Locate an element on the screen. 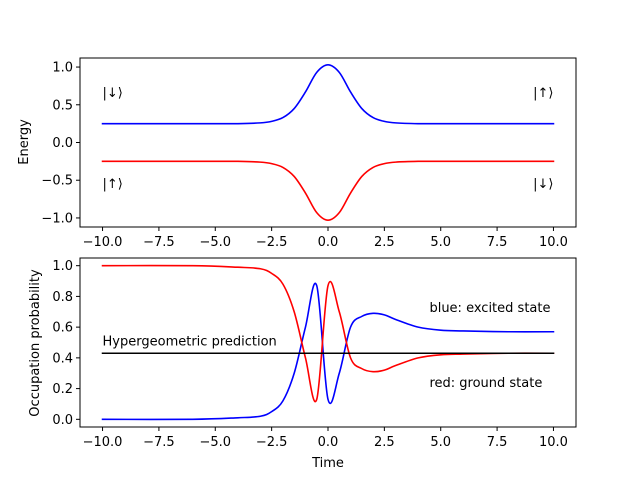  energy-x-tick-label: −7.5 is located at coordinates (159, 242).